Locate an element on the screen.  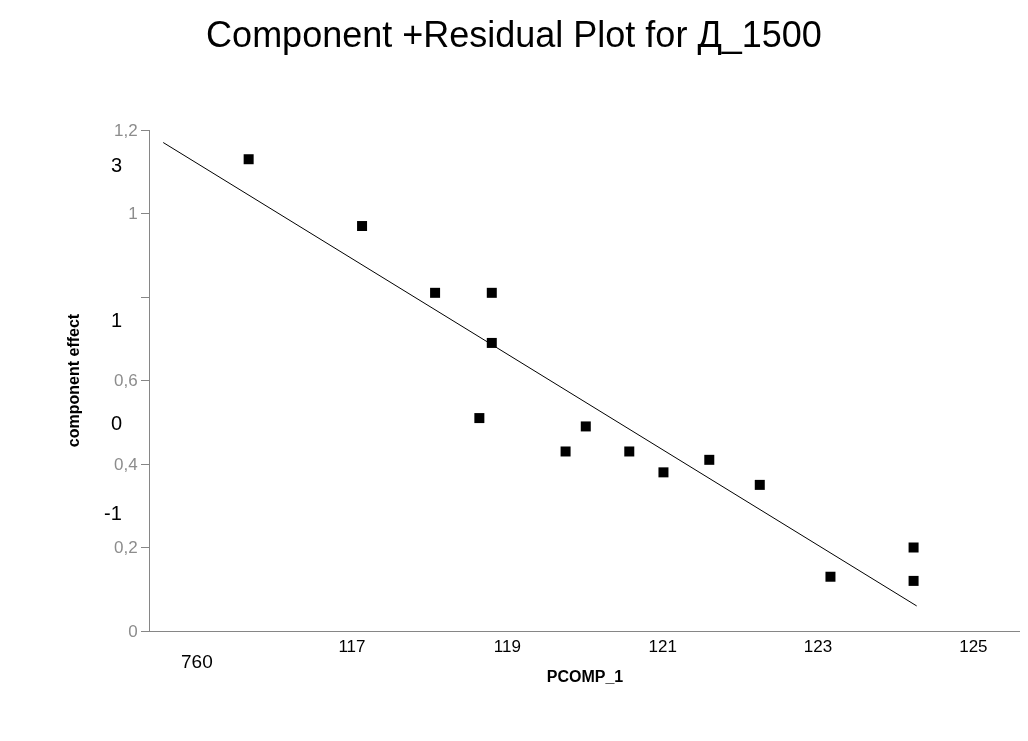
x-axis-title: PCOMP_1 is located at coordinates (585, 677).